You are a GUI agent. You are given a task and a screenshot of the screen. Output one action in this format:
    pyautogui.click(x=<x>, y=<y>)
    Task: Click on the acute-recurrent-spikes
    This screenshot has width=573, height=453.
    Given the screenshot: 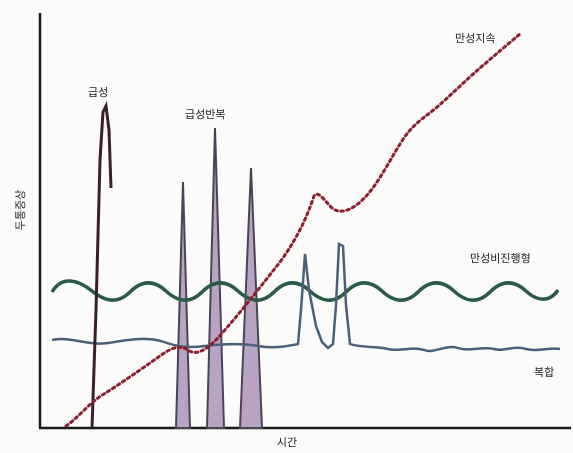 What is the action you would take?
    pyautogui.click(x=219, y=278)
    